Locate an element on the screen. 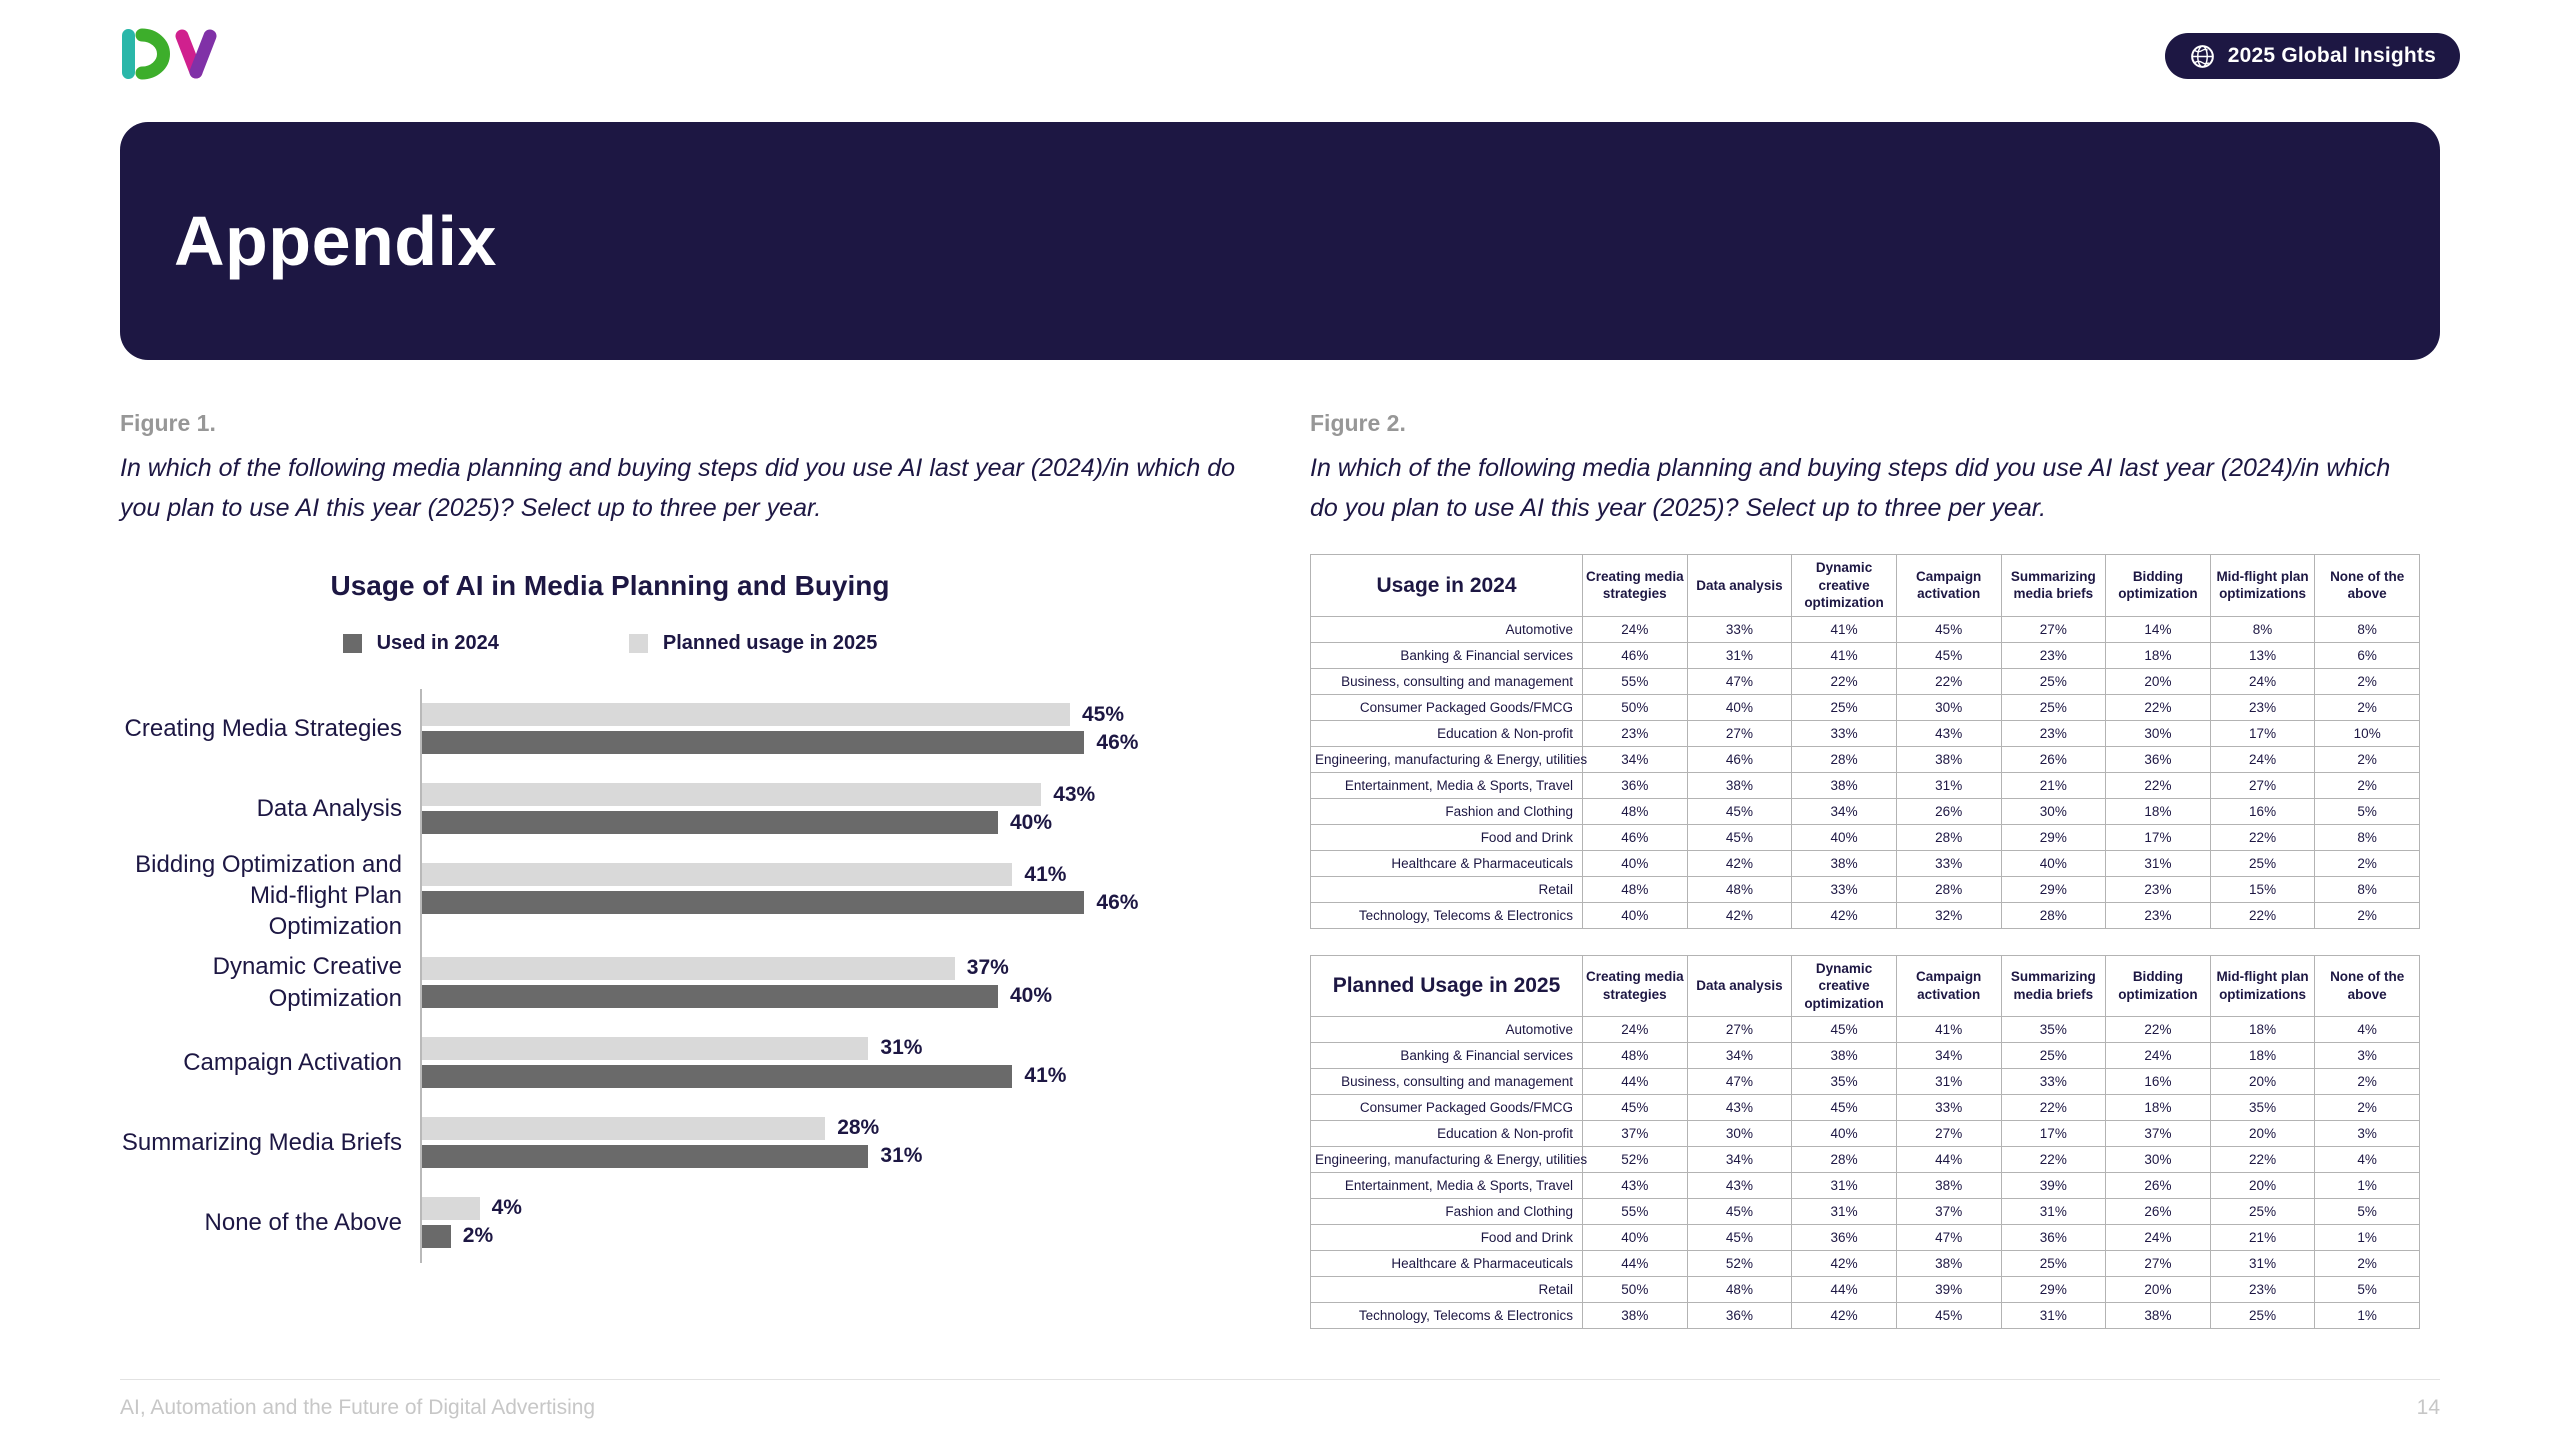  chart-category-label-line: None of the Above is located at coordinates (303, 1222).